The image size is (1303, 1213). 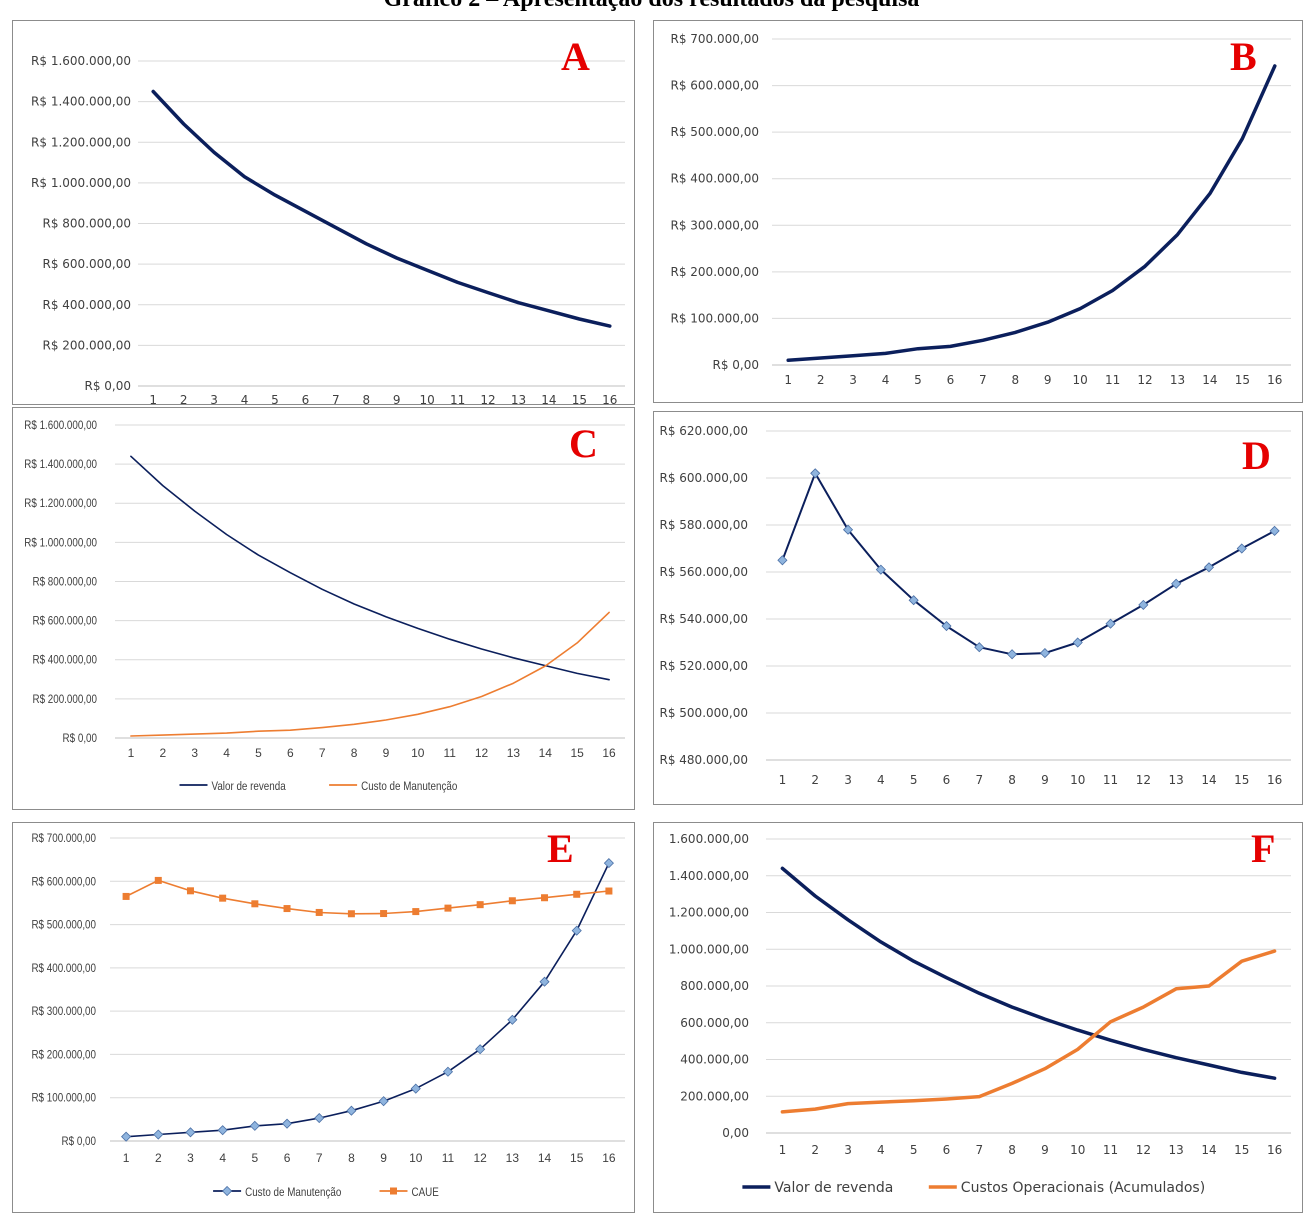 I want to click on x-tick-label: 16, so click(x=1274, y=780).